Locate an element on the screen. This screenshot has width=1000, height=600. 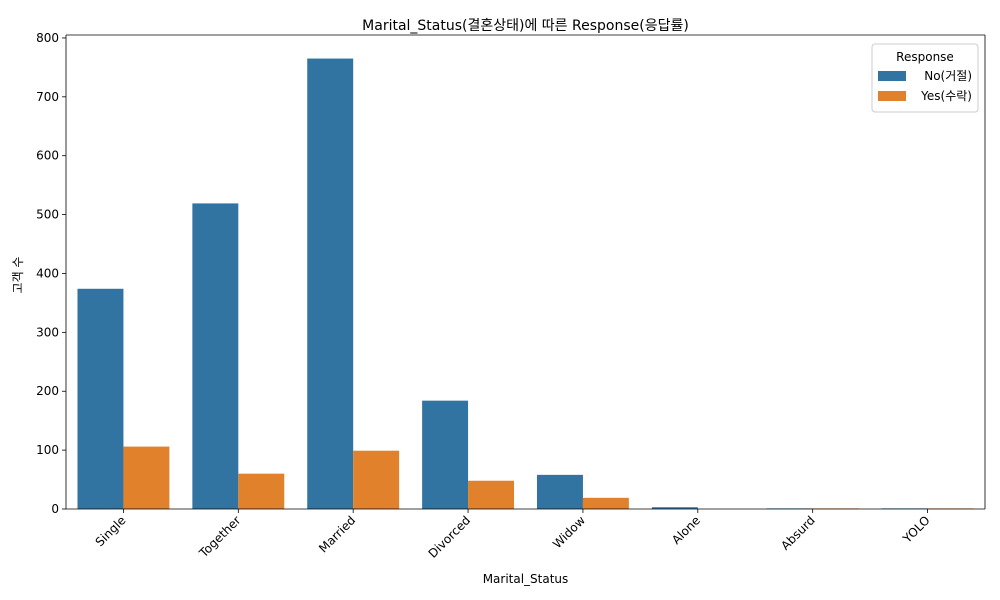
x-tick-label-together: Together is located at coordinates (220, 537).